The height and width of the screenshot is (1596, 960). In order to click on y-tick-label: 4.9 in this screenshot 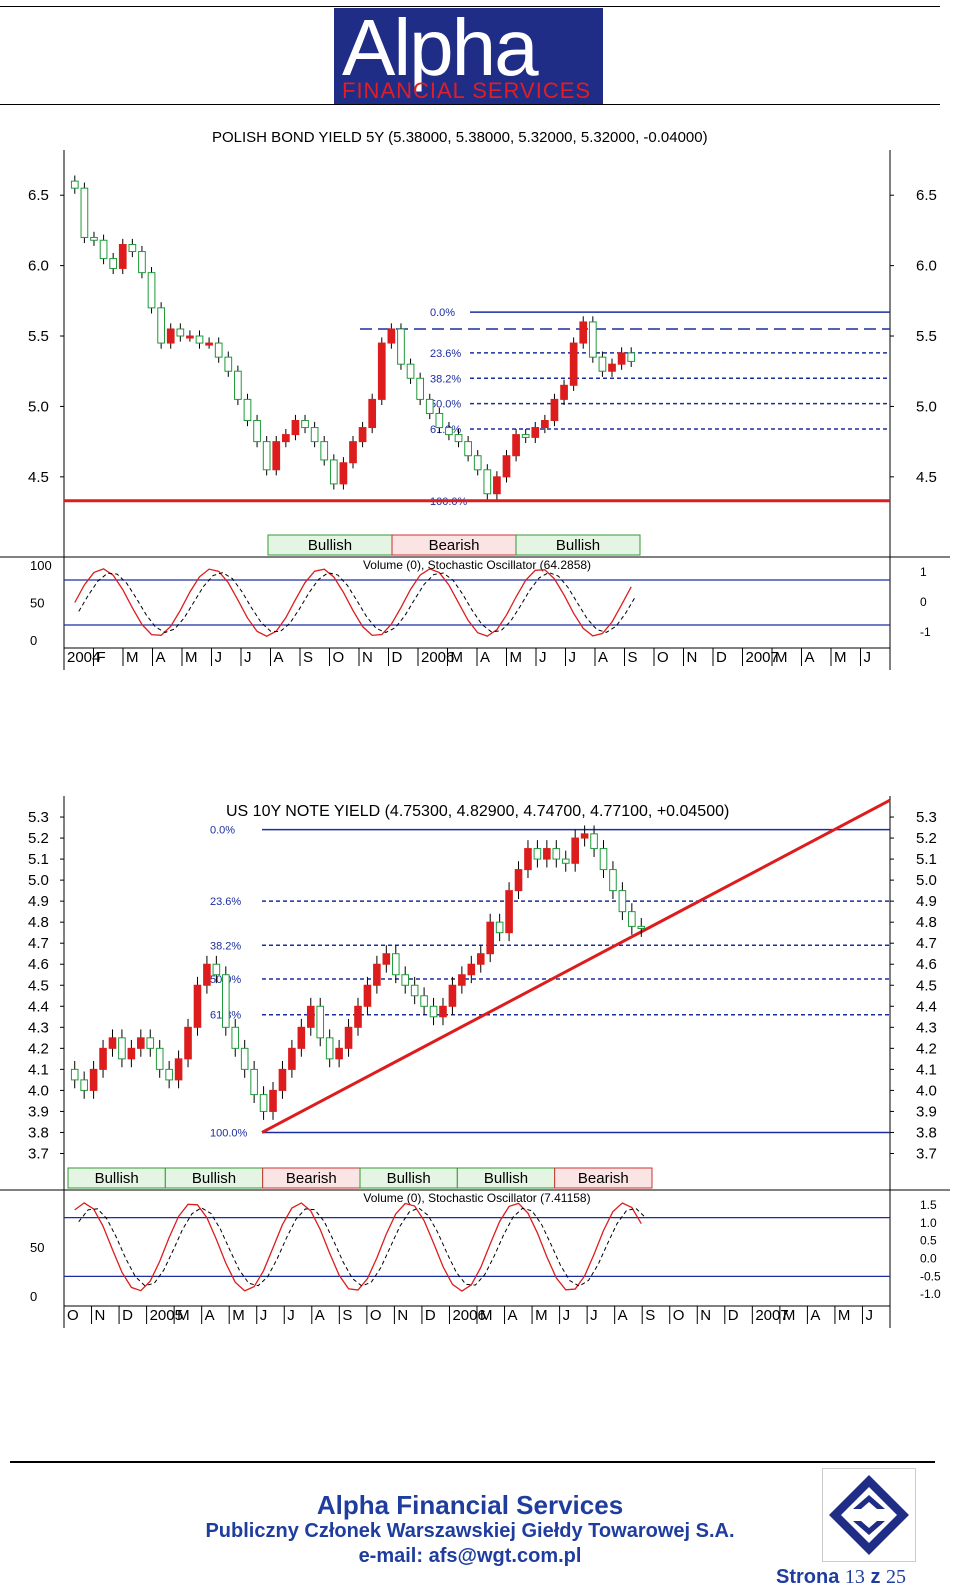, I will do `click(38, 901)`.